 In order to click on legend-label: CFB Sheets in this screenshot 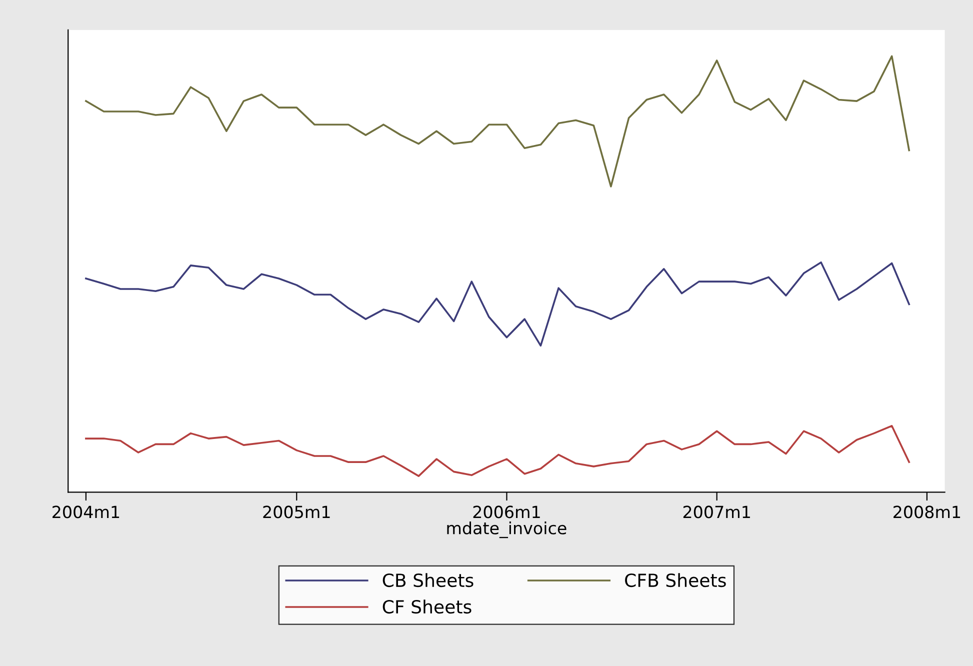, I will do `click(675, 580)`.